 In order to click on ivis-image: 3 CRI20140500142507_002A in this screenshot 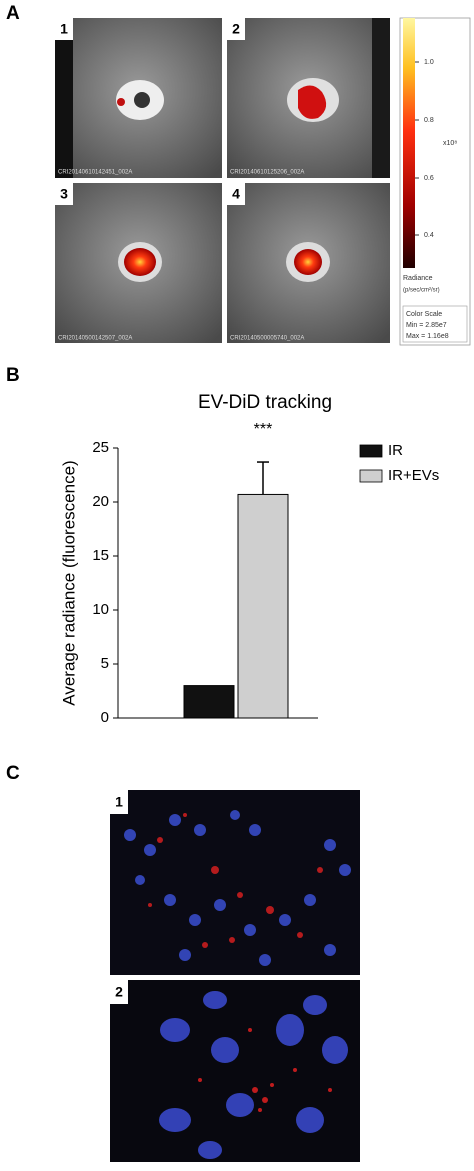, I will do `click(138, 263)`.